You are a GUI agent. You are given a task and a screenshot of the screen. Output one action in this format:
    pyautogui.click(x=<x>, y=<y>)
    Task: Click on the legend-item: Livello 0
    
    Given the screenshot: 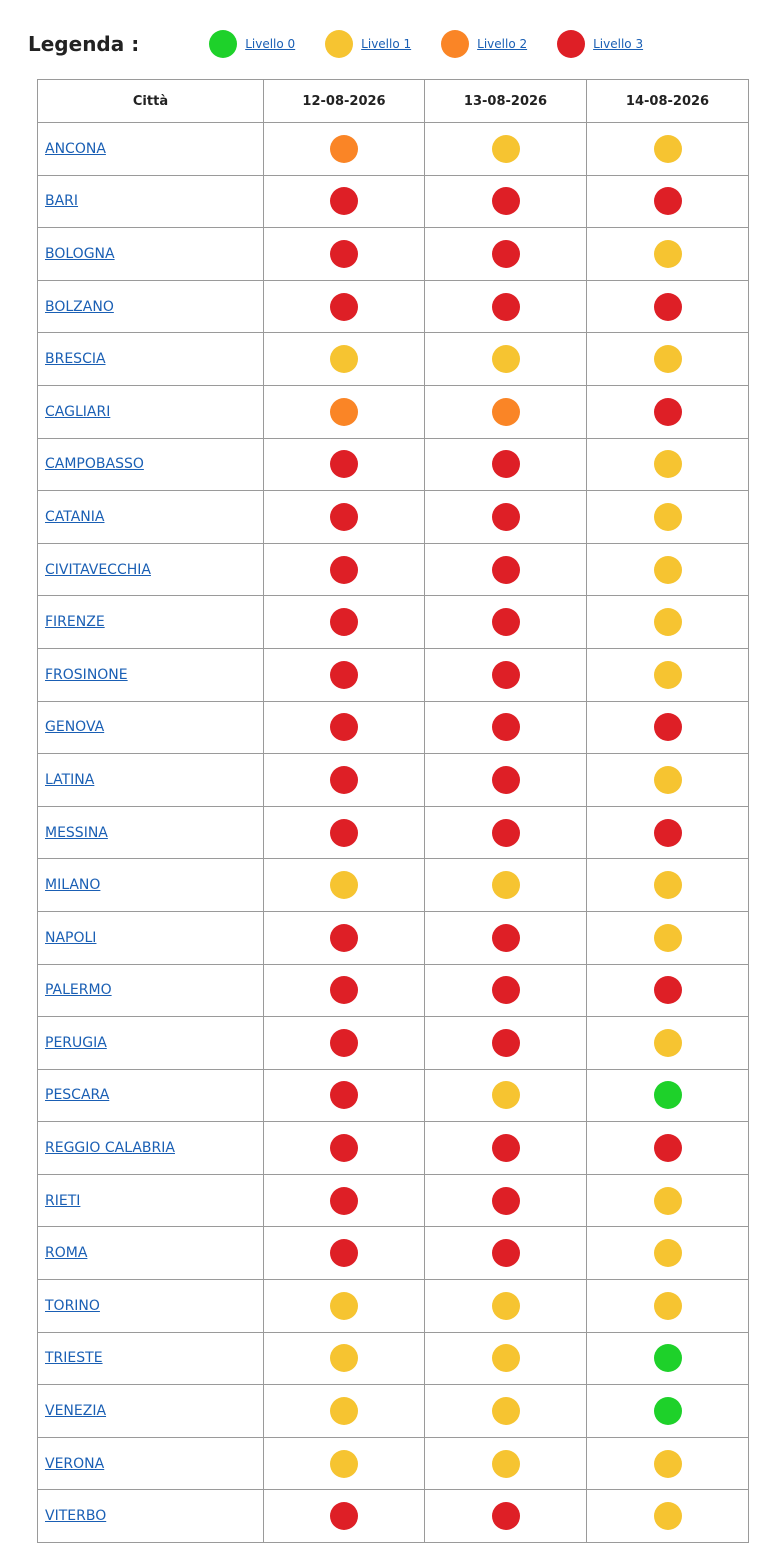 What is the action you would take?
    pyautogui.click(x=252, y=44)
    